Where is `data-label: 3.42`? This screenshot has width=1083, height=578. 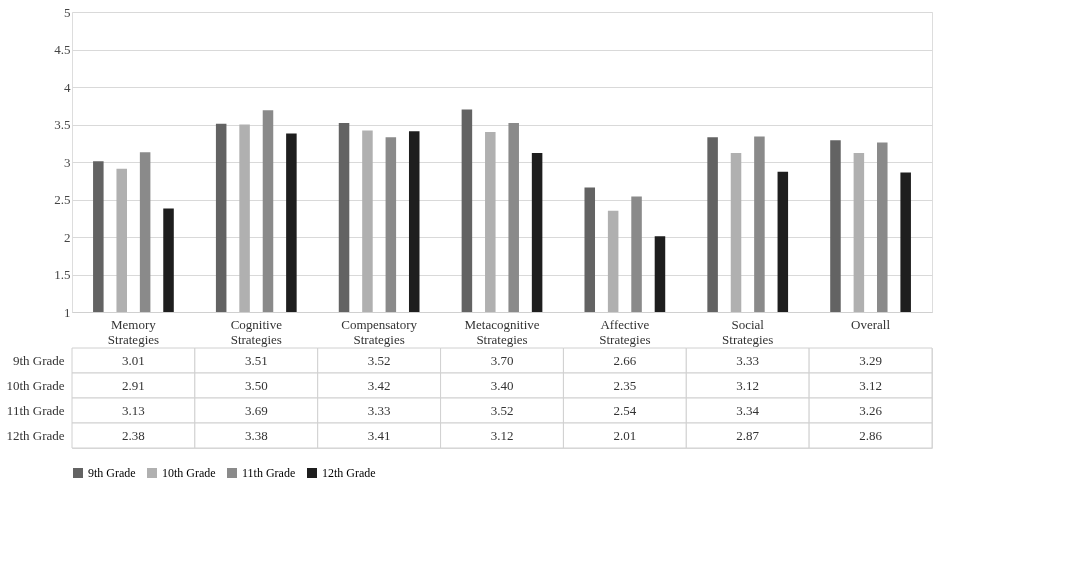 data-label: 3.42 is located at coordinates (379, 385).